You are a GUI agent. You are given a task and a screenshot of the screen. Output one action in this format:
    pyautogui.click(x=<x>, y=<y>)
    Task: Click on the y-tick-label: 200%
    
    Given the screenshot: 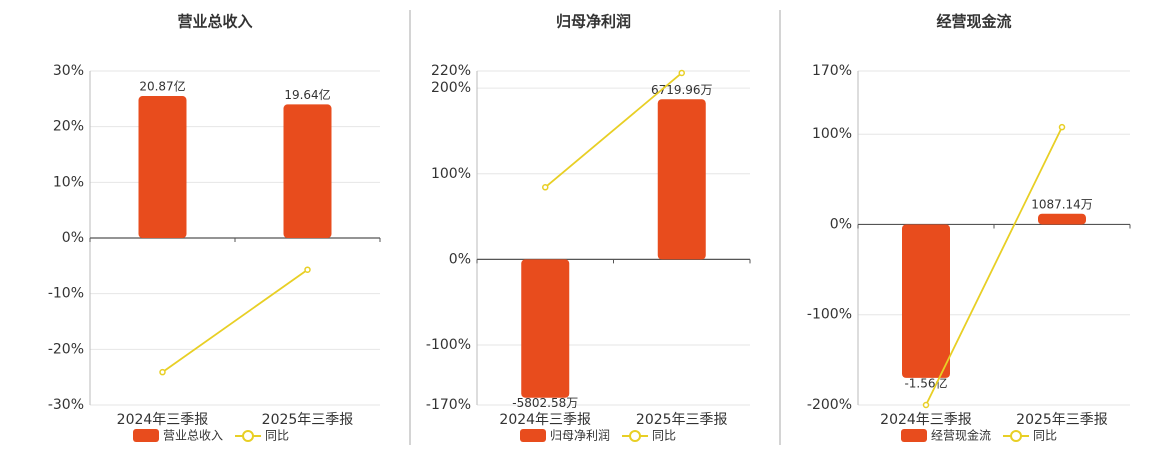 What is the action you would take?
    pyautogui.click(x=451, y=88)
    